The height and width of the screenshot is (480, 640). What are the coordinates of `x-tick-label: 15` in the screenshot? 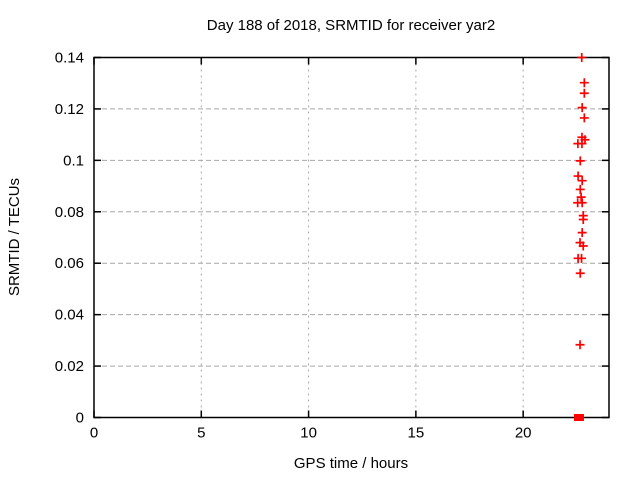 It's located at (416, 433).